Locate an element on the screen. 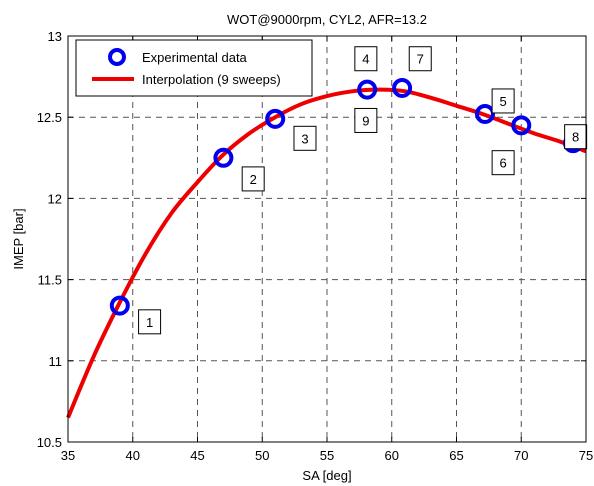  point-label: 7 is located at coordinates (420, 59).